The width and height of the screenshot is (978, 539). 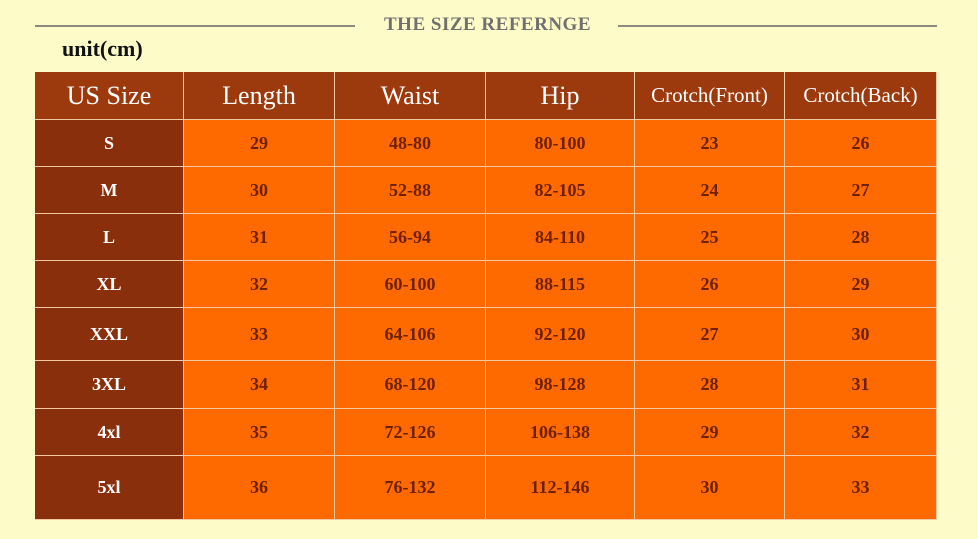 What do you see at coordinates (410, 284) in the screenshot?
I see `value-cell: 60-100` at bounding box center [410, 284].